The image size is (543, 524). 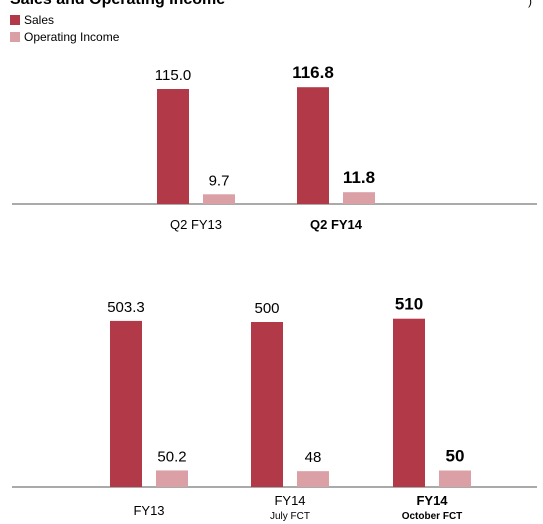 I want to click on data-label-quarter-sales-0: 115.0, so click(x=173, y=75).